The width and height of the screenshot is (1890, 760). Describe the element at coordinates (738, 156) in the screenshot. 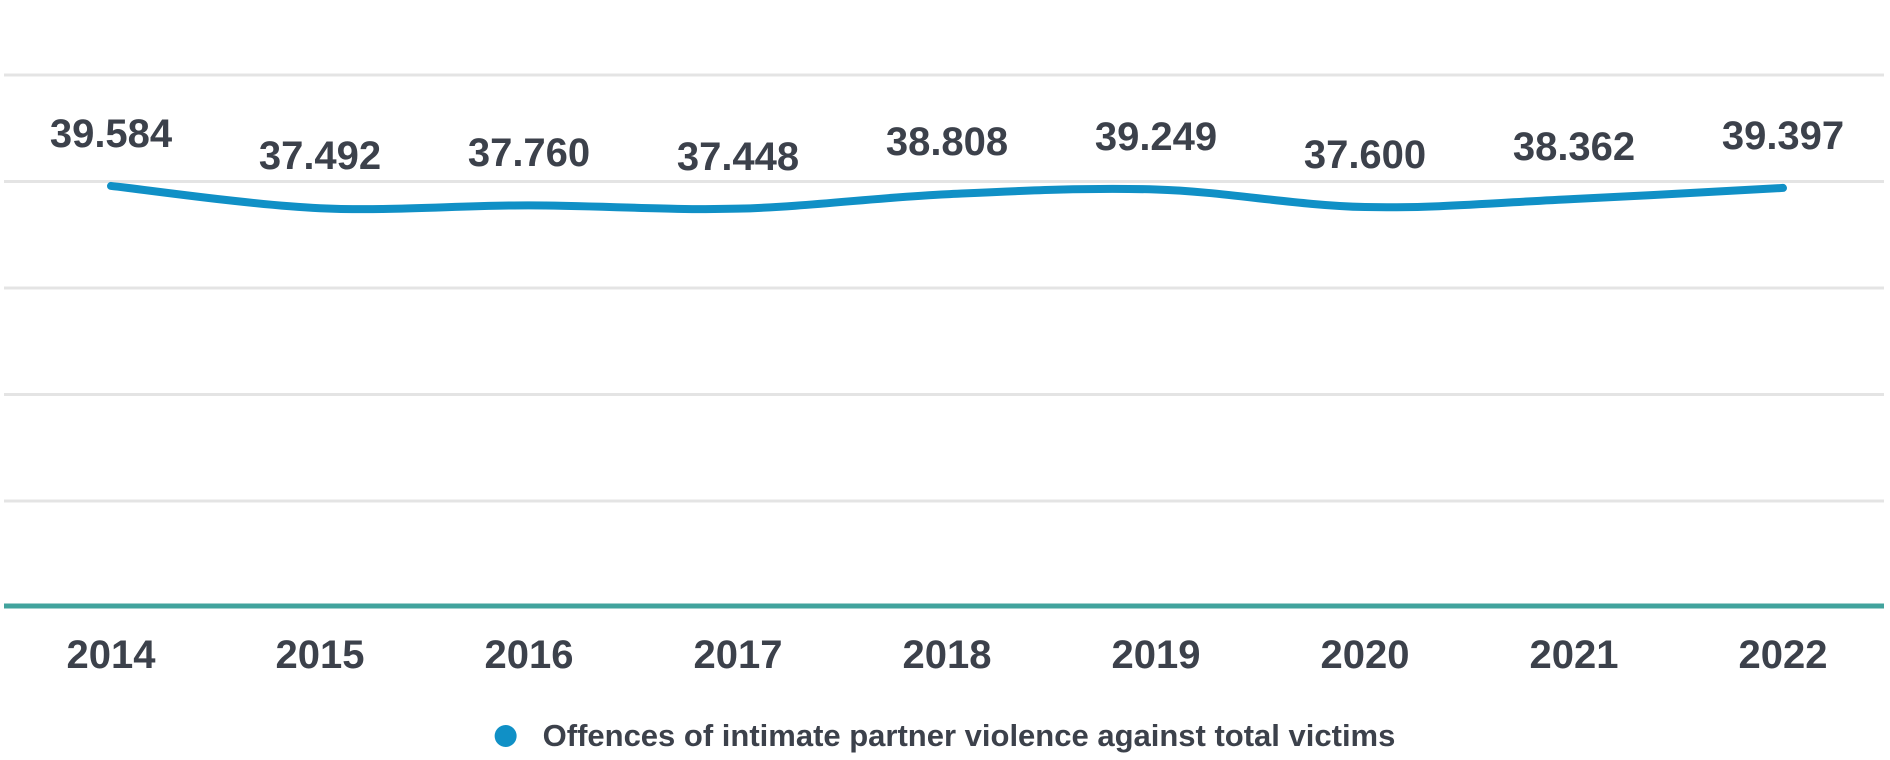

I see `value-label-2017: 37.448` at that location.